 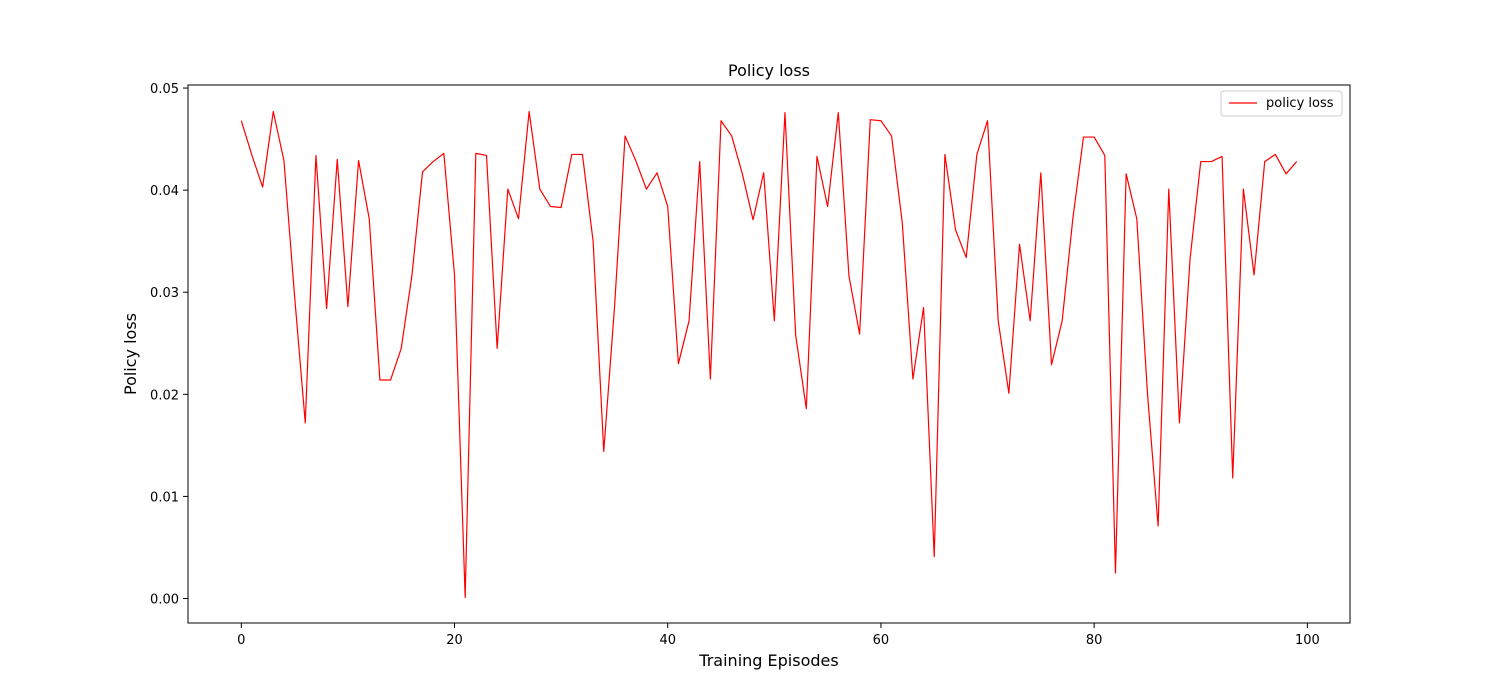 I want to click on x-tick-label: 60, so click(x=881, y=640).